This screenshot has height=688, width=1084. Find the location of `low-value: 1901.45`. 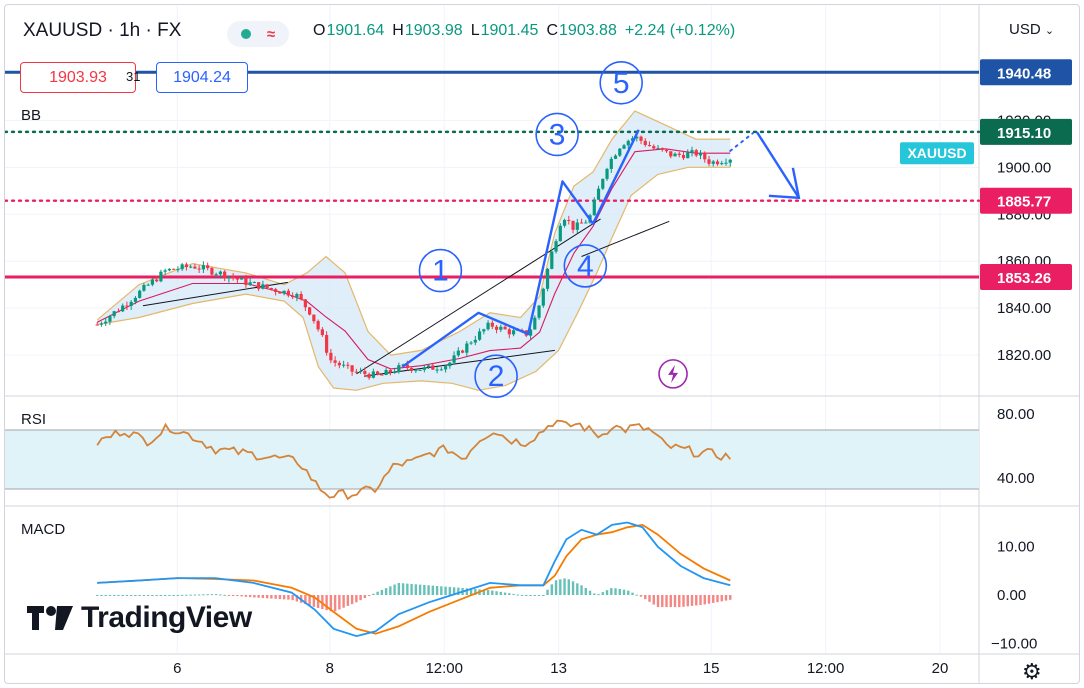

low-value: 1901.45 is located at coordinates (509, 30).